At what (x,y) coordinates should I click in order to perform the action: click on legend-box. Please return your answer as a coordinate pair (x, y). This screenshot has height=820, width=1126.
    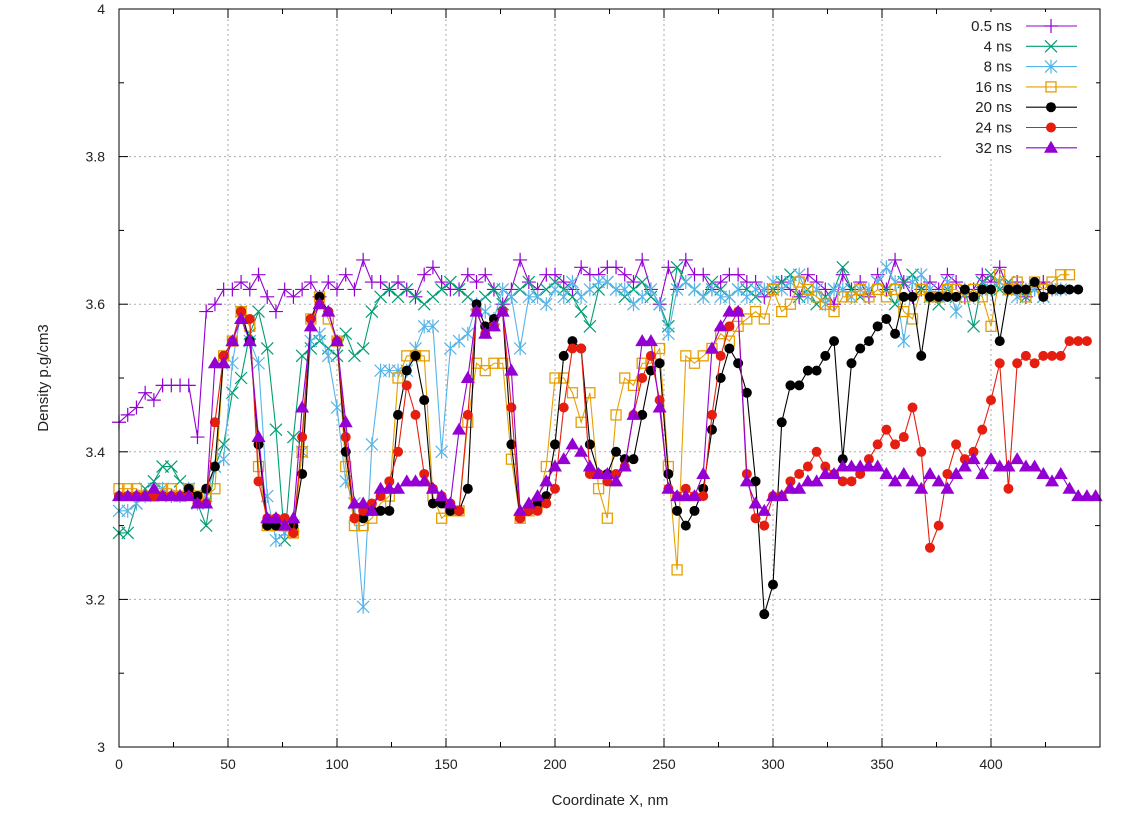
    Looking at the image, I should click on (1020, 85).